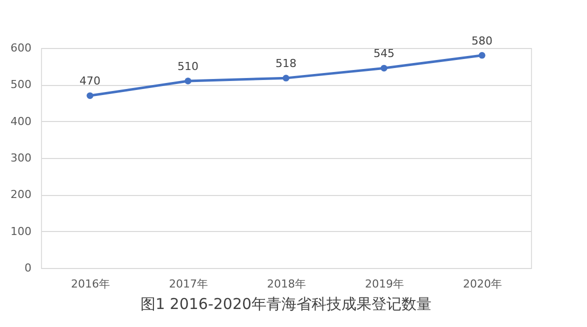 This screenshot has height=327, width=587. I want to click on y-tick-label: 600, so click(21, 48).